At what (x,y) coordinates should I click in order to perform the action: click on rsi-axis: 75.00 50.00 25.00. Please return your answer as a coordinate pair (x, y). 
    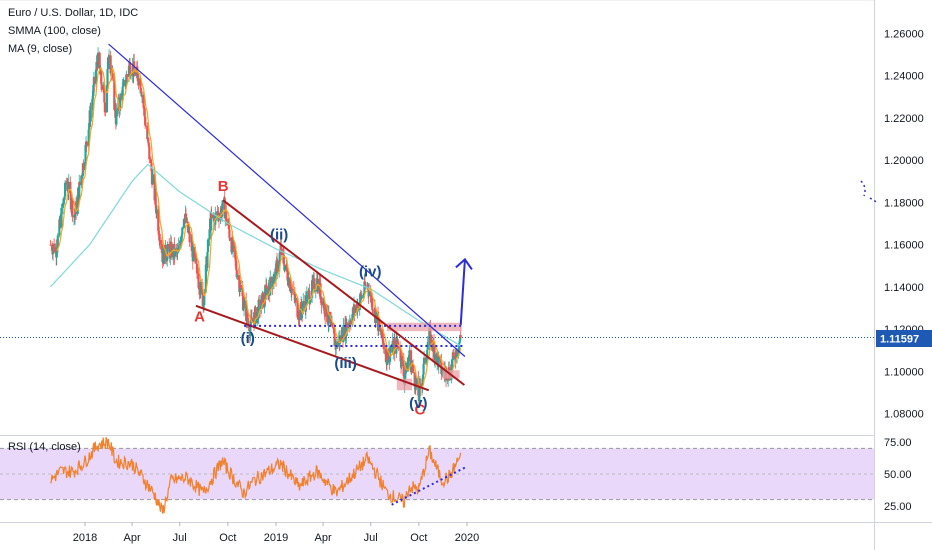
    Looking at the image, I should click on (898, 475).